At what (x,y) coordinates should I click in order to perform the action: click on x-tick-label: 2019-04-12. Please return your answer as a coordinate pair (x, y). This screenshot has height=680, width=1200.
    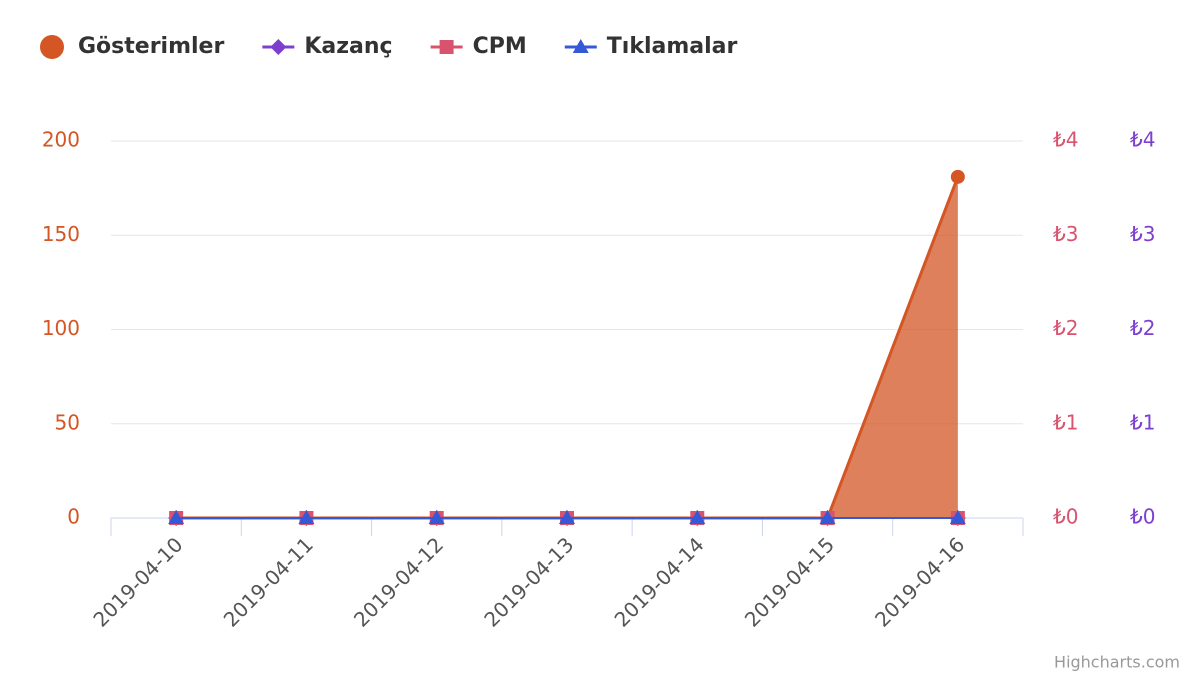
    Looking at the image, I should click on (398, 581).